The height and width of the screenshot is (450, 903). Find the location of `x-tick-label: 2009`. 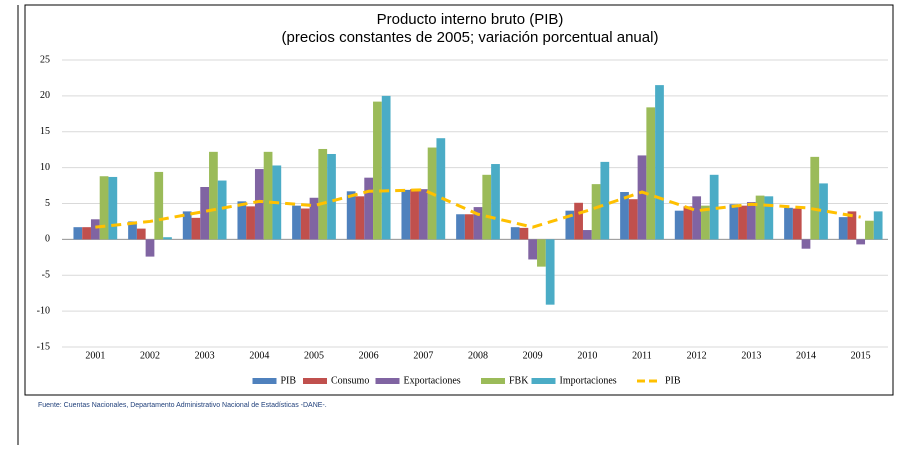

x-tick-label: 2009 is located at coordinates (533, 355).